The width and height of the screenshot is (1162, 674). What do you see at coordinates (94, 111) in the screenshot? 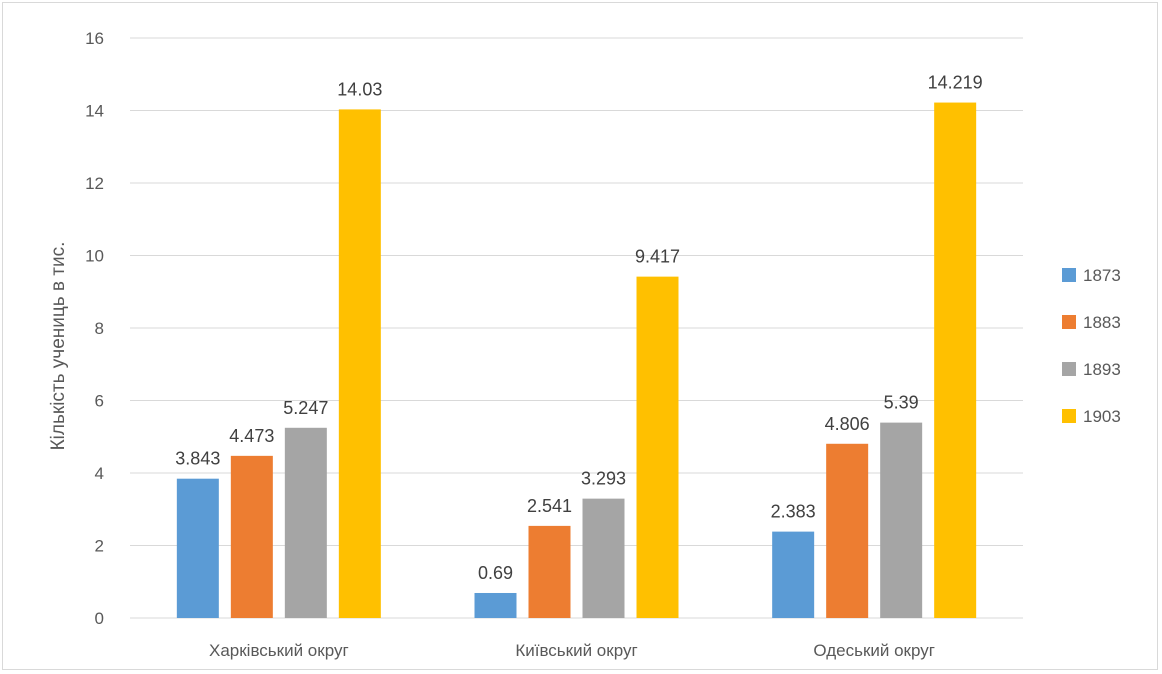
I see `y-tick-label: 14` at bounding box center [94, 111].